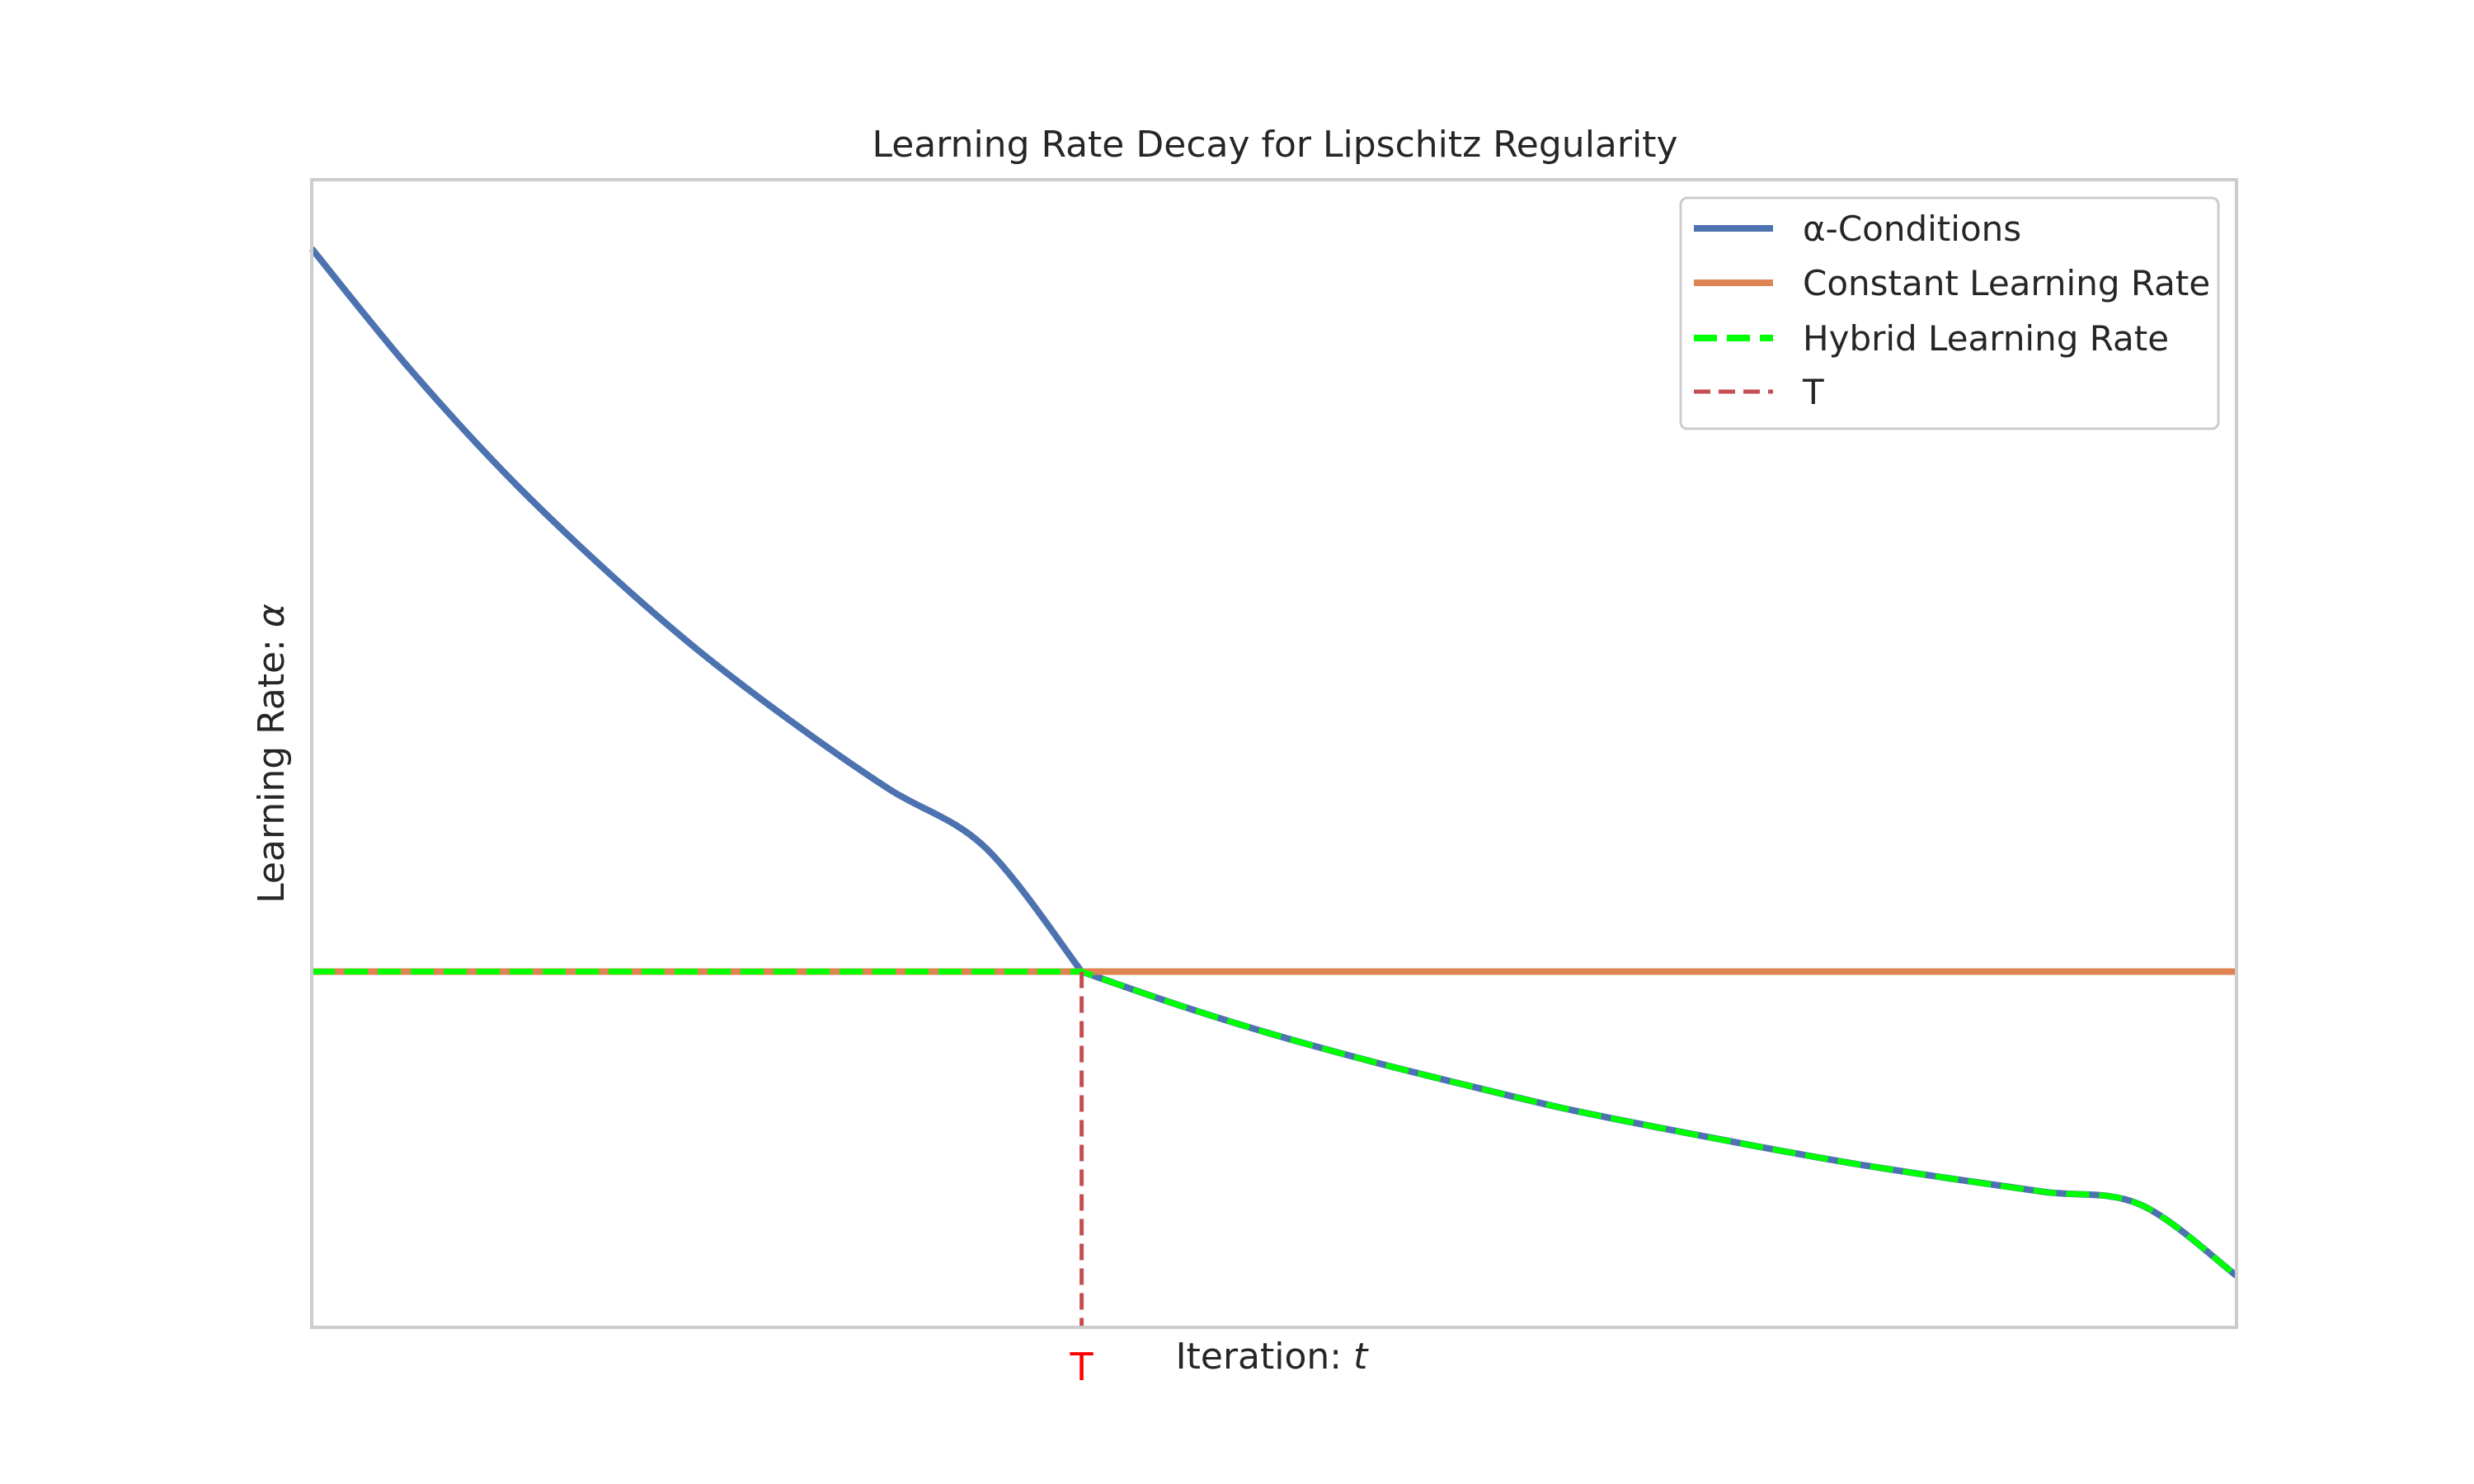 This screenshot has width=2474, height=1484. I want to click on y-axis-label: Learning Rate: α, so click(272, 753).